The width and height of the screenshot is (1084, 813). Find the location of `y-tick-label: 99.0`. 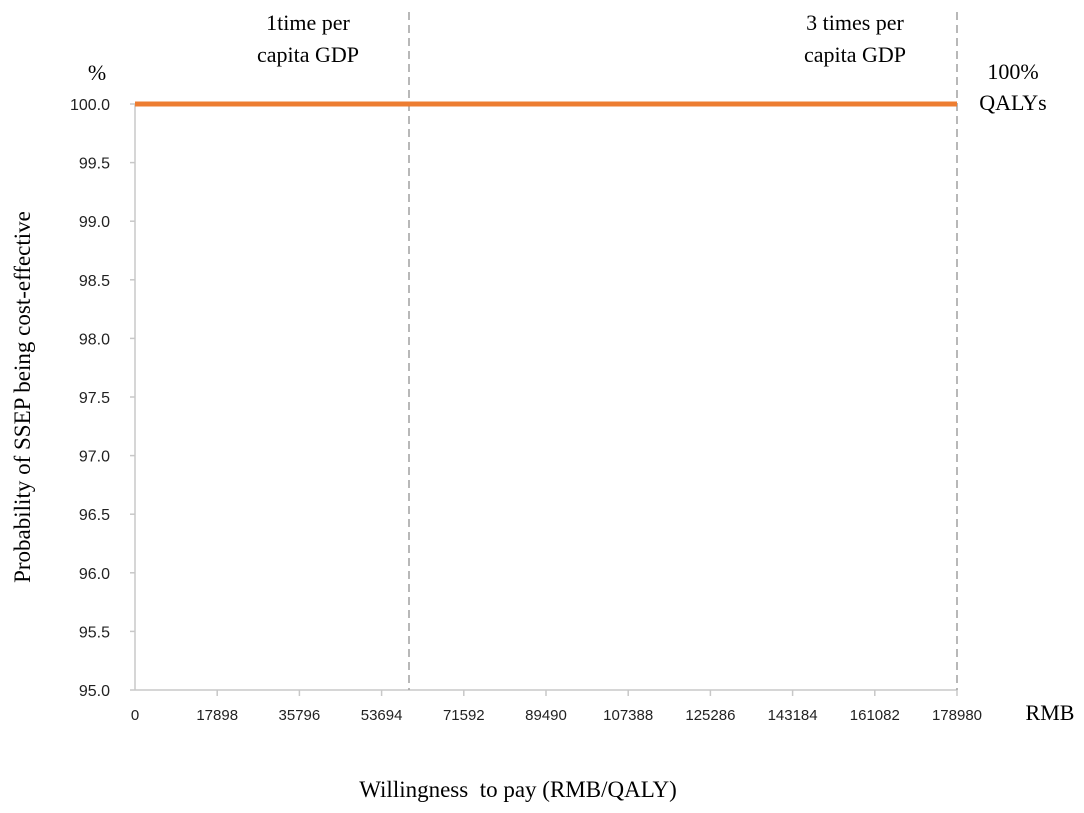

y-tick-label: 99.0 is located at coordinates (94, 222).